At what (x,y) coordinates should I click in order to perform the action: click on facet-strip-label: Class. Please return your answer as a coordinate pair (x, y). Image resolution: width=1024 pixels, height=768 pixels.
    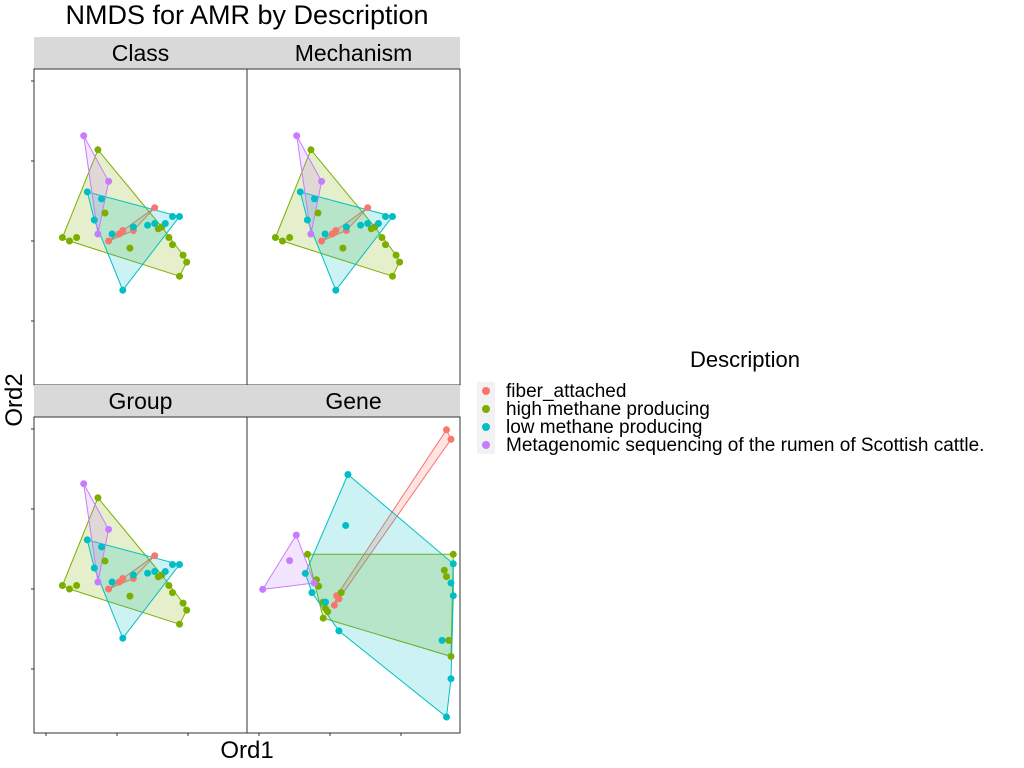
    Looking at the image, I should click on (141, 53).